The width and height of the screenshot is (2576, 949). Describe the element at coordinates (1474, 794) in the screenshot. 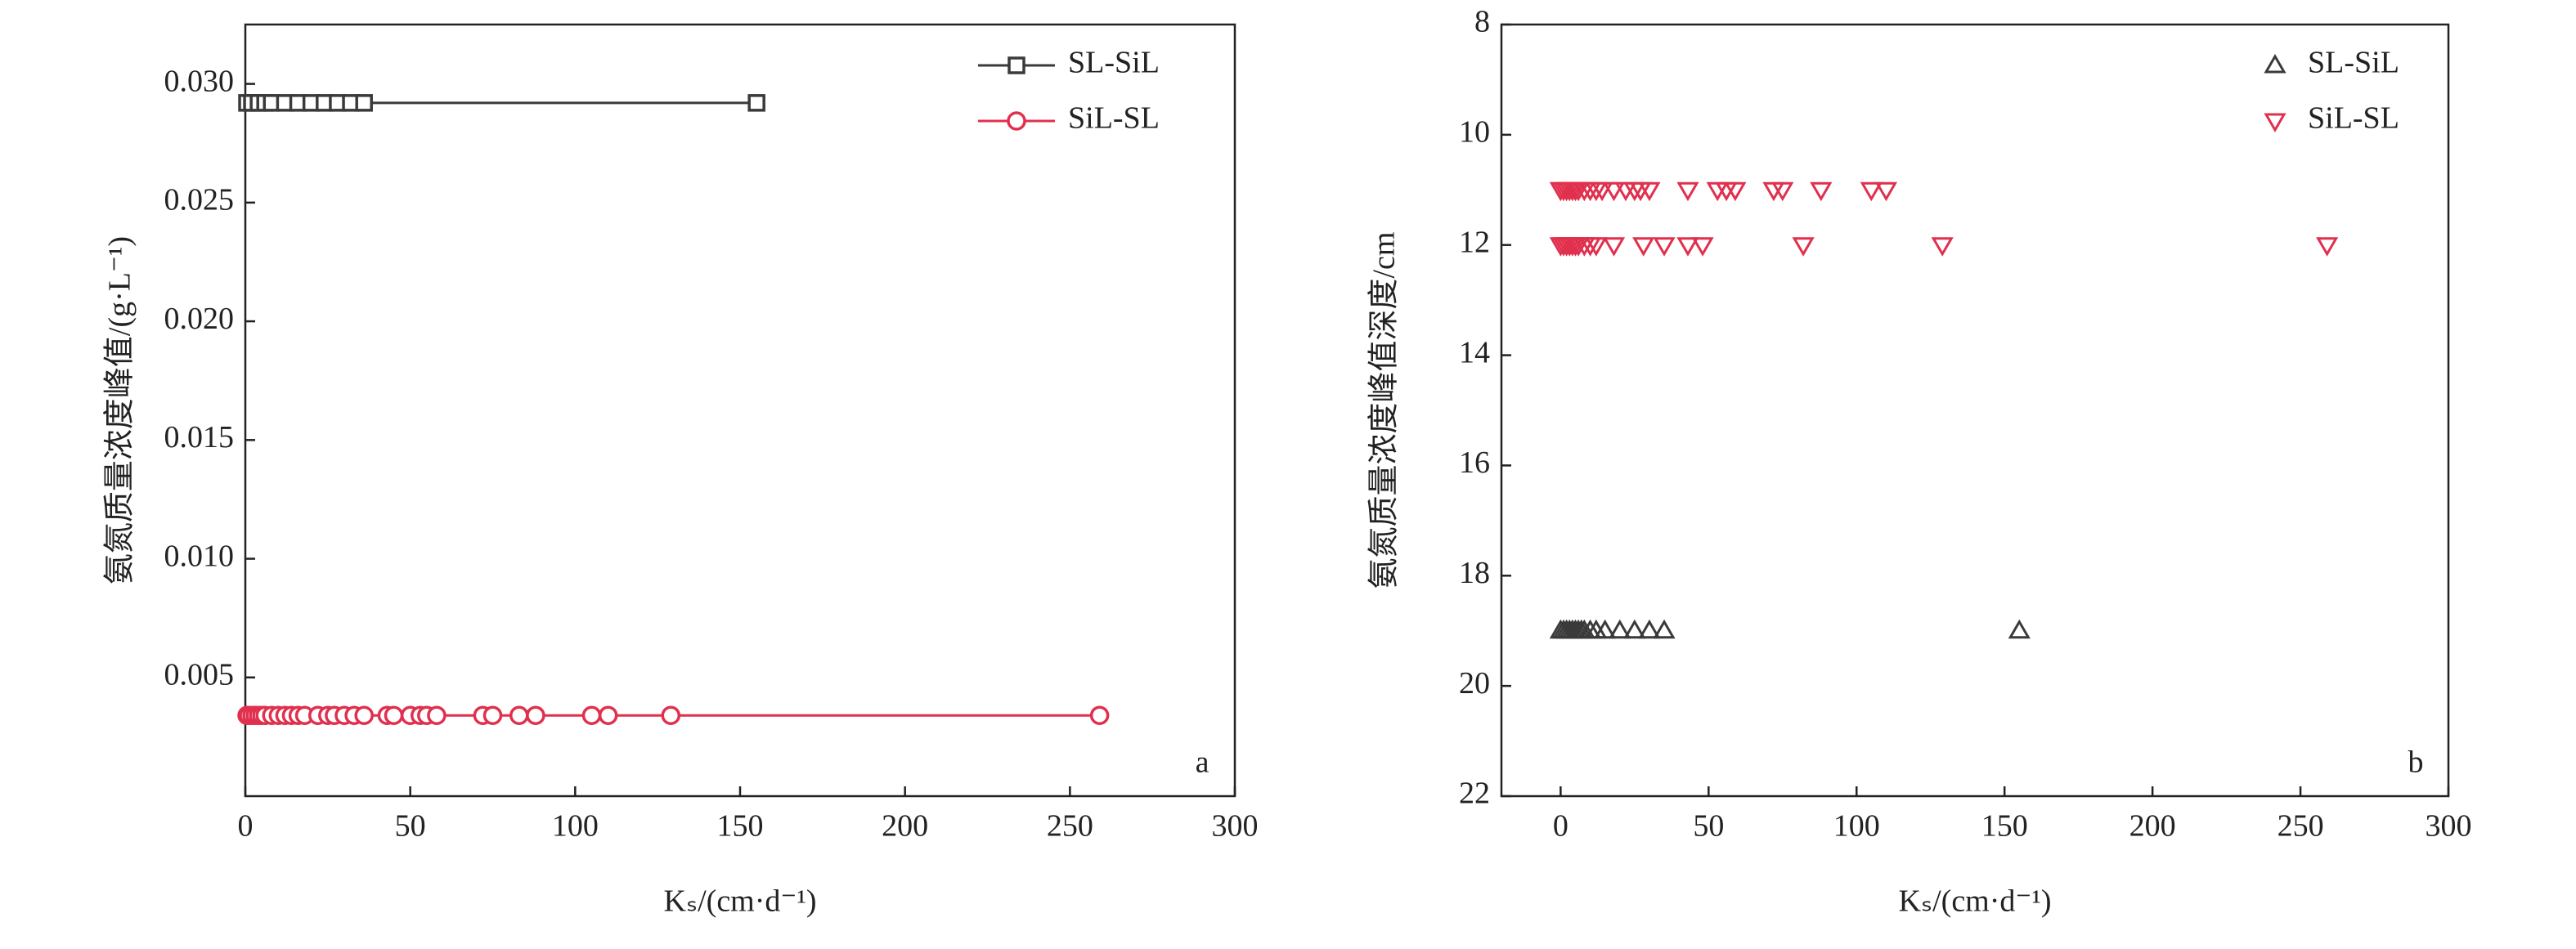

I see `y-tick-label: 22` at that location.